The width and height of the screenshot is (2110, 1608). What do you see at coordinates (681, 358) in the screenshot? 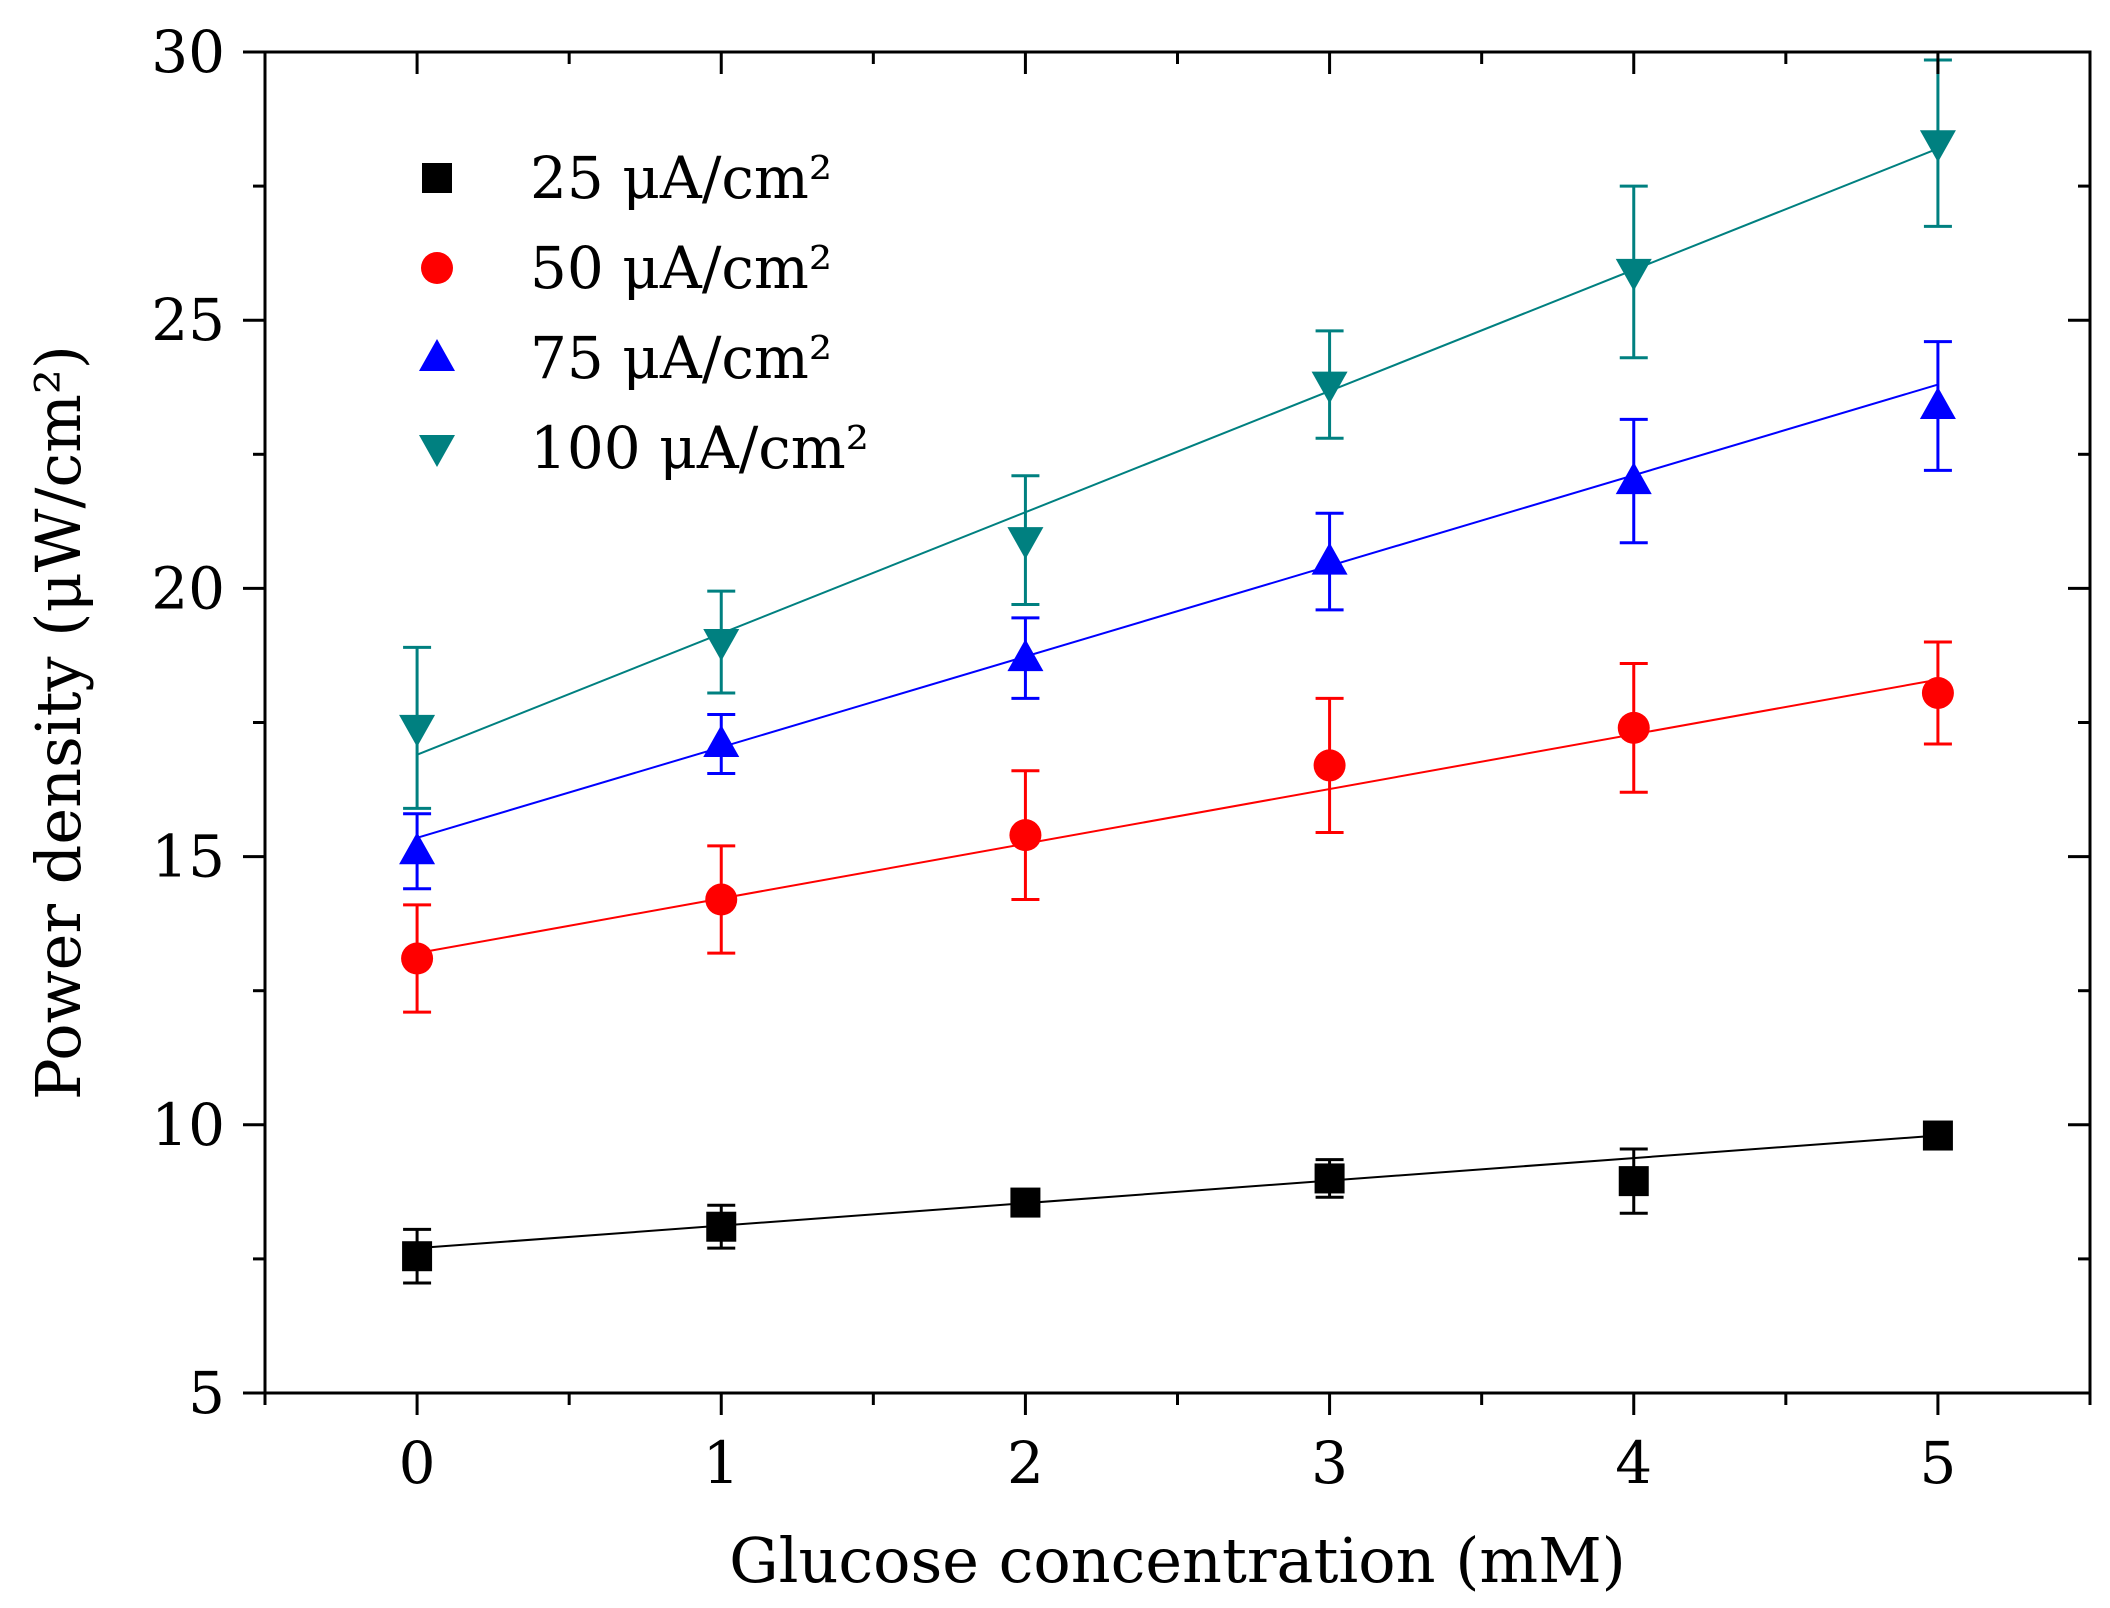
I see `legend-label: 75 μA/cm²` at bounding box center [681, 358].